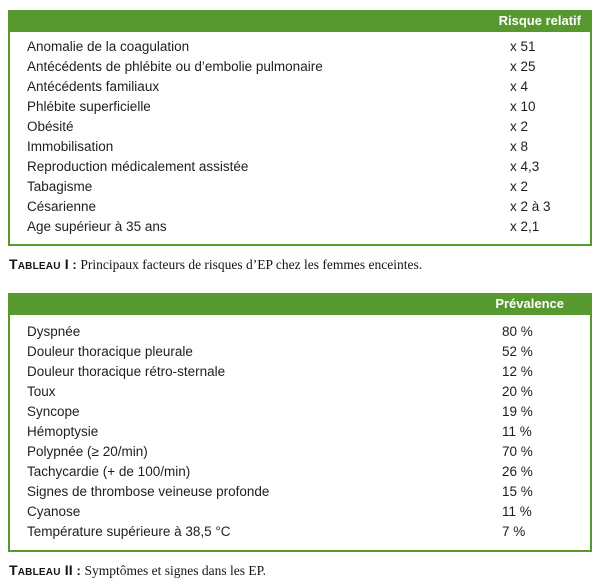 The image size is (600, 586). I want to click on row-label: Dyspnée, so click(54, 331).